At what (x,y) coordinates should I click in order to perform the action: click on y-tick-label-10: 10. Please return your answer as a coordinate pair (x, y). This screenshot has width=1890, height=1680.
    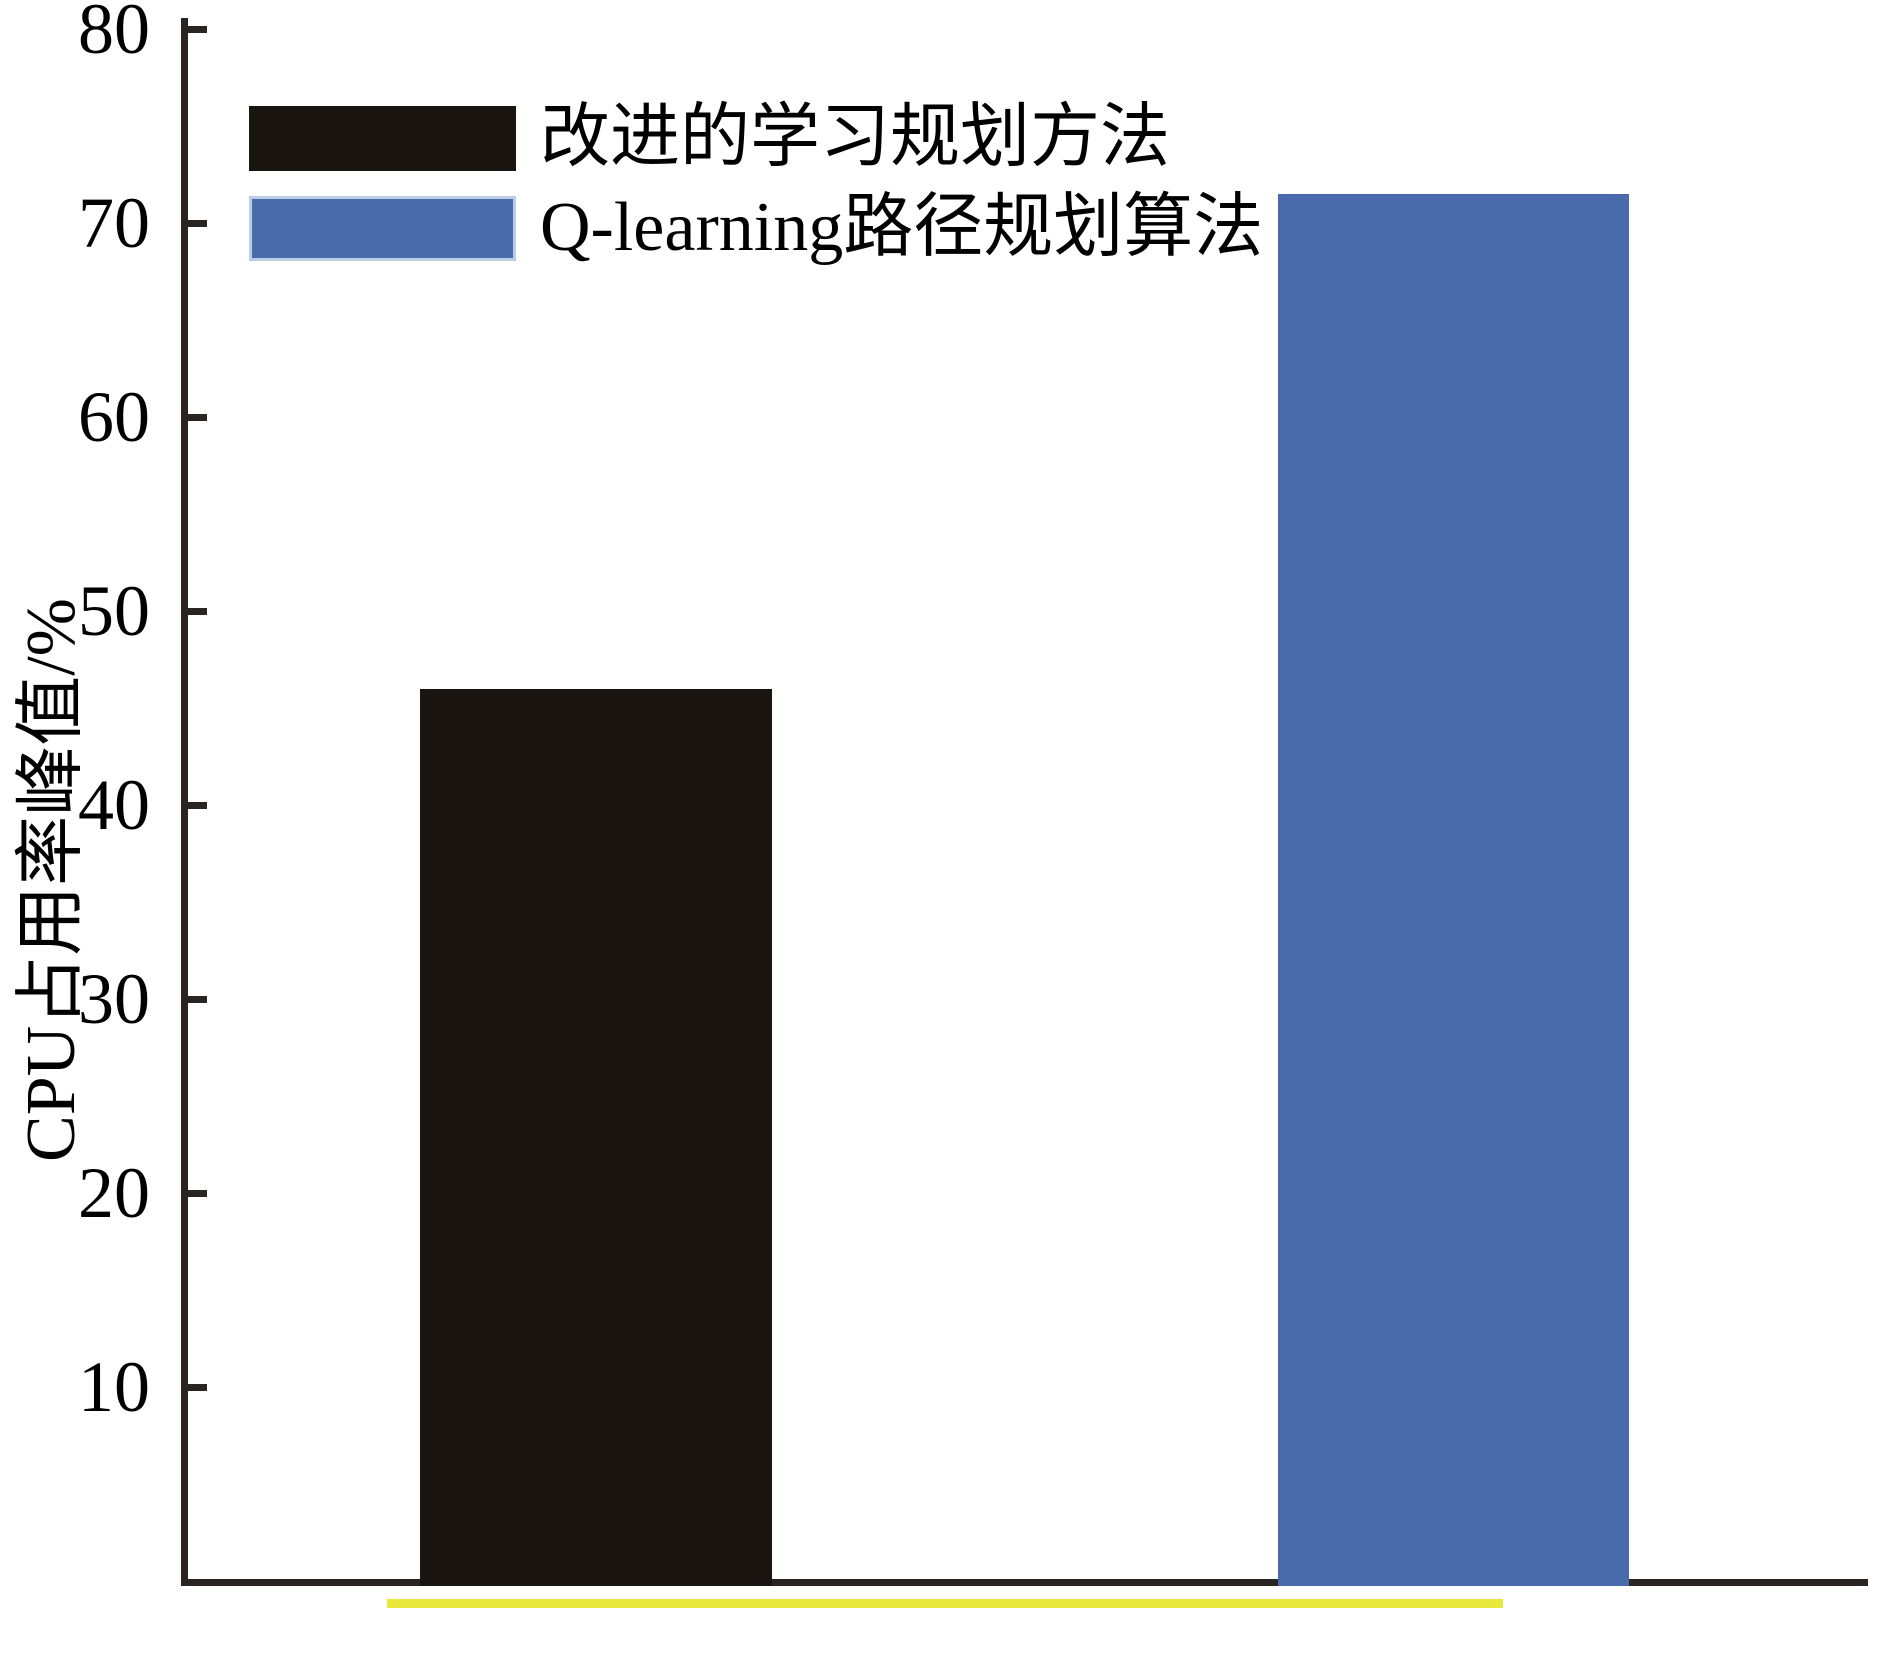
    Looking at the image, I should click on (114, 1387).